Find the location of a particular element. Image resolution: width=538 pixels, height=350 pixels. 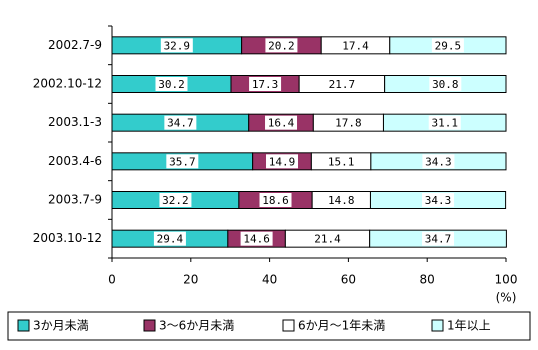

value-label: 17.4 is located at coordinates (355, 45).